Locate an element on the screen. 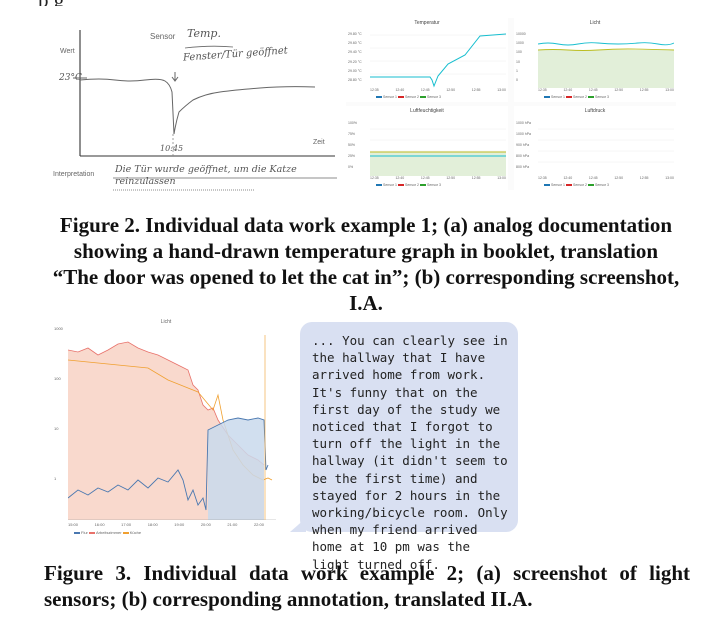  y-tick-labels: 100% 75% 50% 25% 0% is located at coordinates (359, 145).